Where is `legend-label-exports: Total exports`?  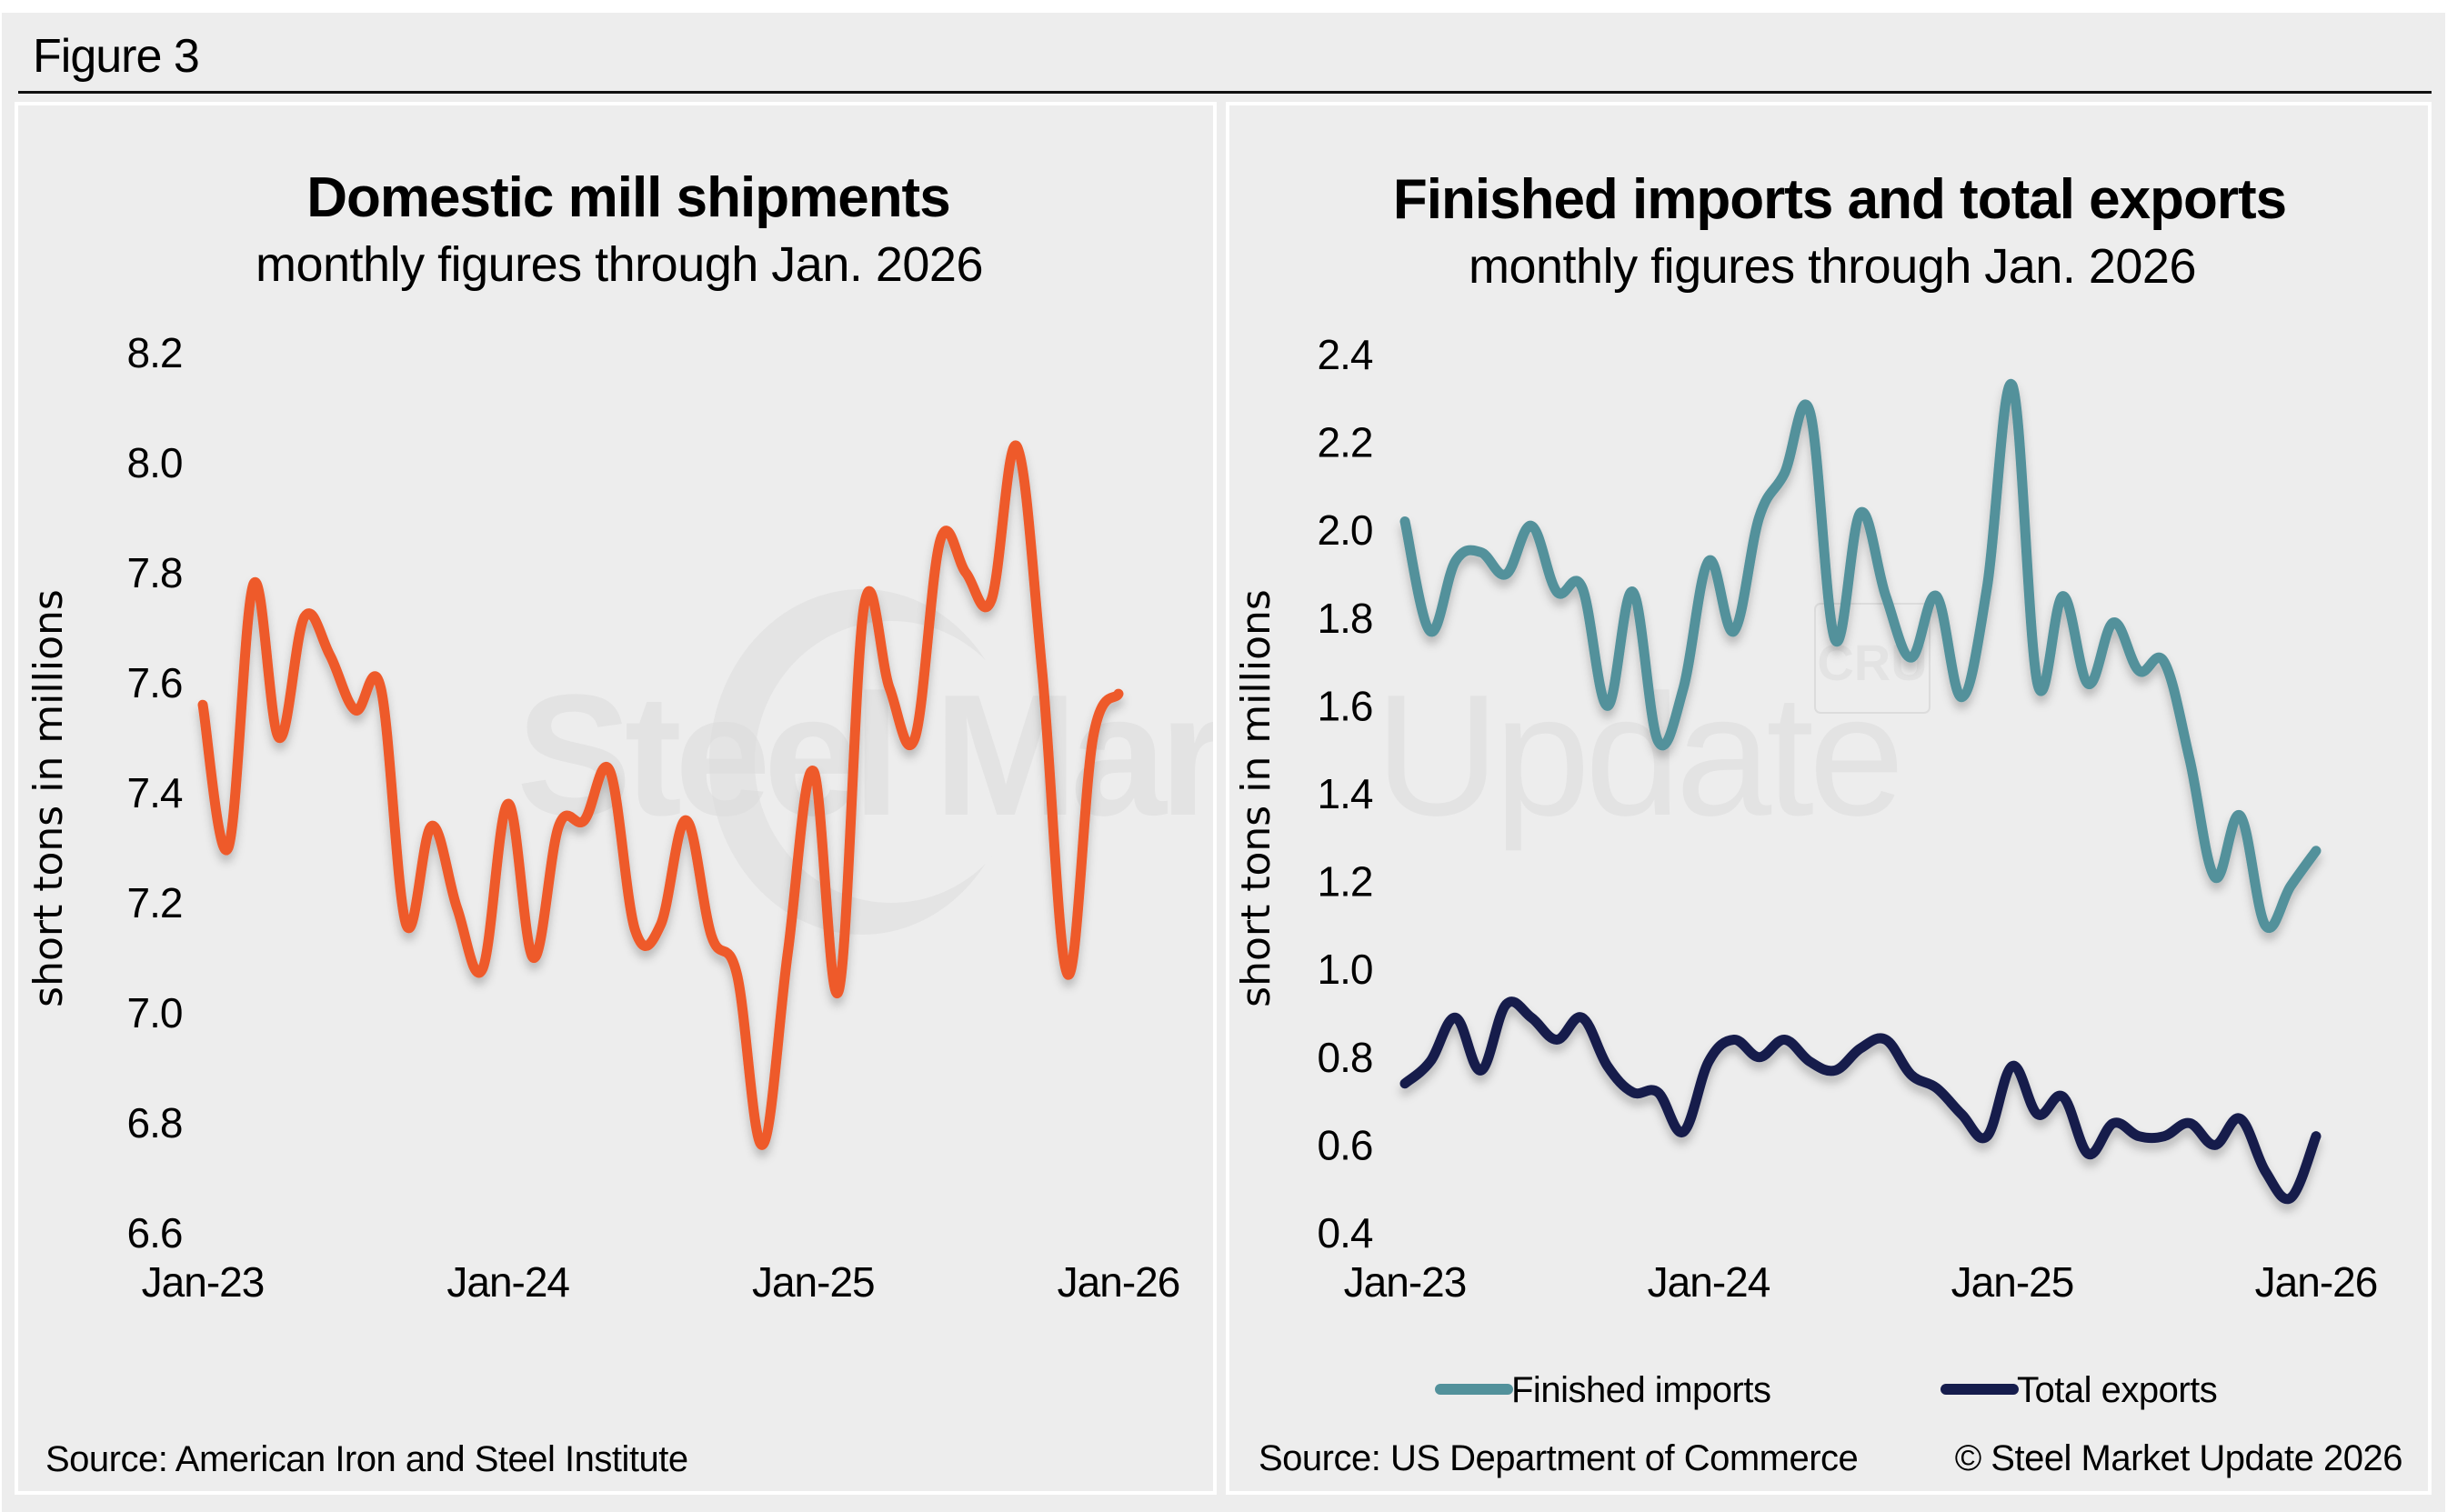 legend-label-exports: Total exports is located at coordinates (2117, 1390).